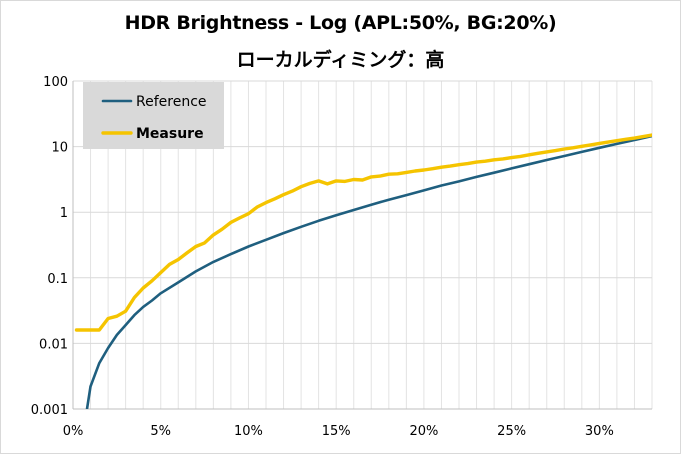 This screenshot has width=681, height=454. What do you see at coordinates (340, 23) in the screenshot?
I see `chart-title: HDR Brightness - Log (APL:50%, BG:20%)` at bounding box center [340, 23].